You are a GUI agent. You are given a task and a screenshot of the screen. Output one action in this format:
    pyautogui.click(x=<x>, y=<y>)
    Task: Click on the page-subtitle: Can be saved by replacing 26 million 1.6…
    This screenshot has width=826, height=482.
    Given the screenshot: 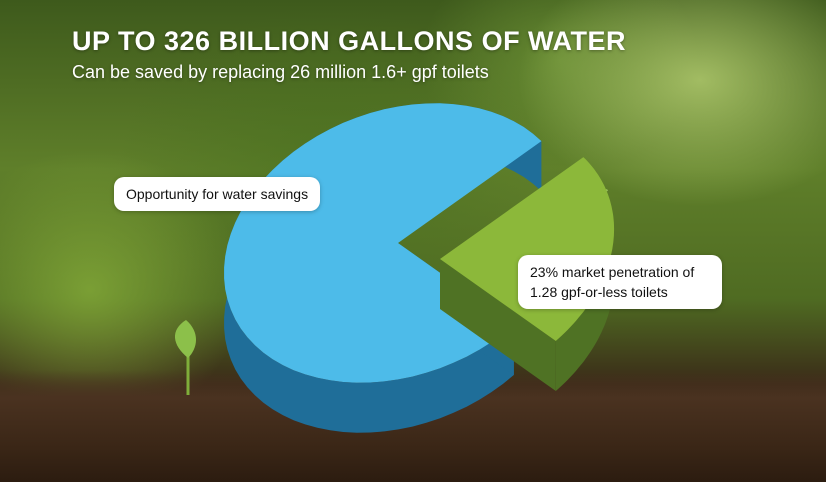 What is the action you would take?
    pyautogui.click(x=280, y=72)
    